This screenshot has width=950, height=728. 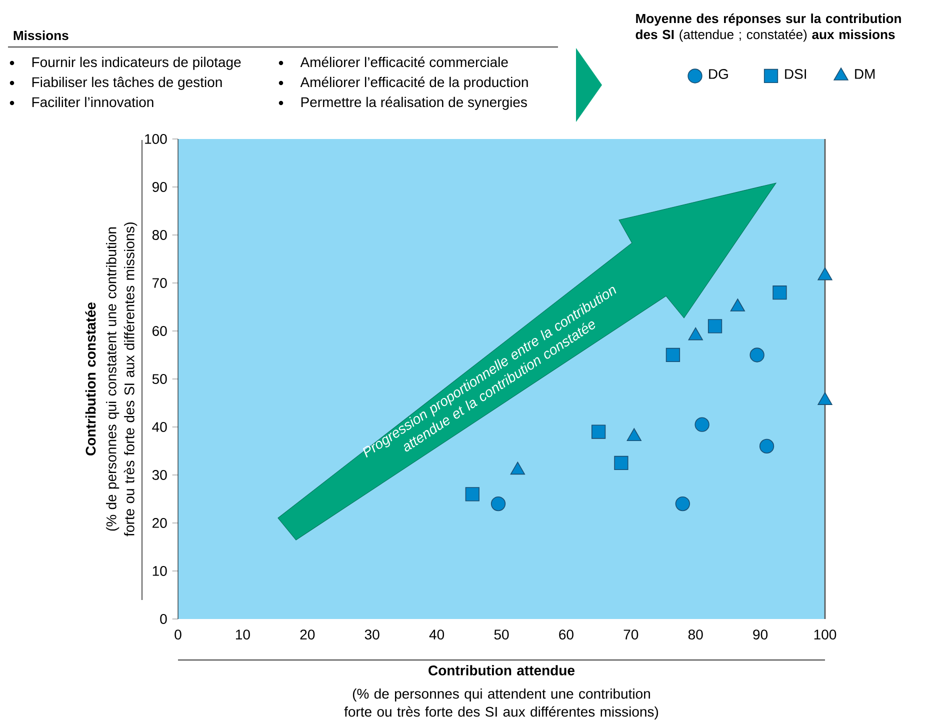 What do you see at coordinates (159, 427) in the screenshot?
I see `y-tick-label: 40` at bounding box center [159, 427].